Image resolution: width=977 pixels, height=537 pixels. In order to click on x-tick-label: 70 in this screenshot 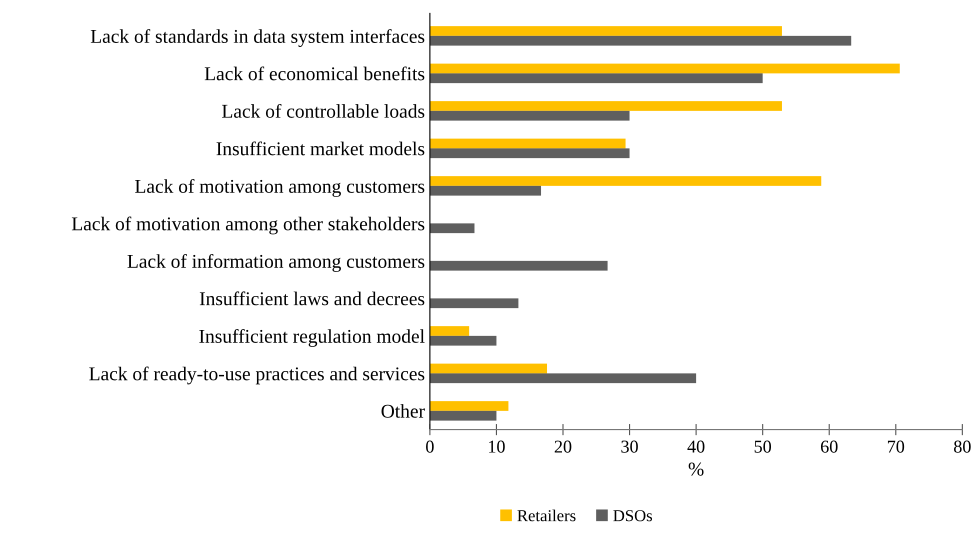, I will do `click(896, 446)`.